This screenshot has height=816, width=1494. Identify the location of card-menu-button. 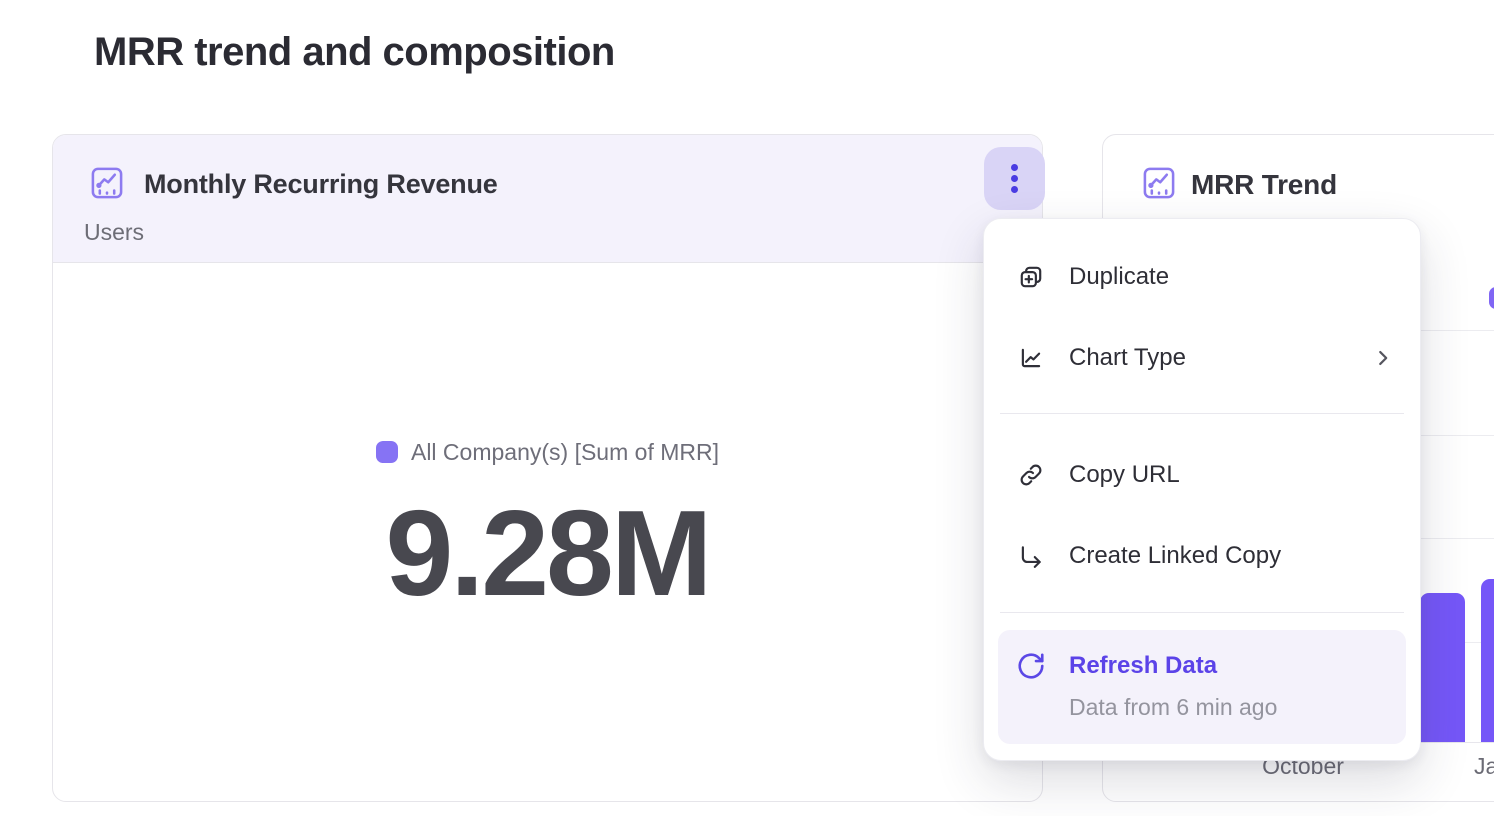
(1014, 178).